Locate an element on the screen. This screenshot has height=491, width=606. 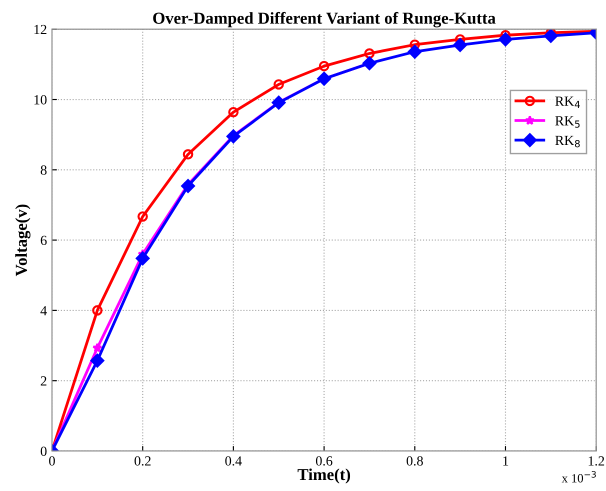
text: x 10$^{−3}$ is located at coordinates (579, 476).